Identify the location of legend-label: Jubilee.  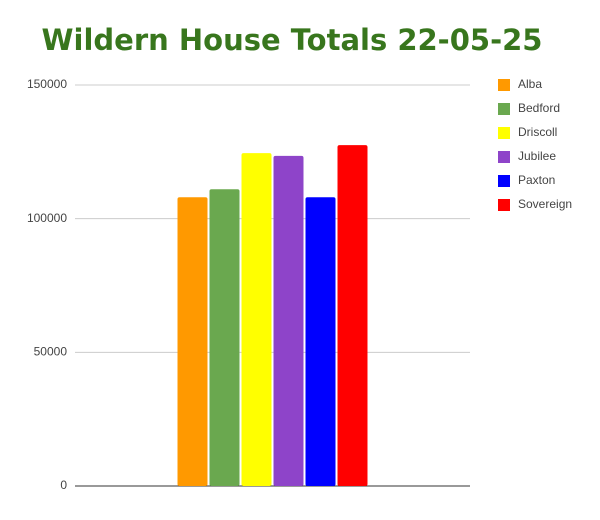
(537, 156).